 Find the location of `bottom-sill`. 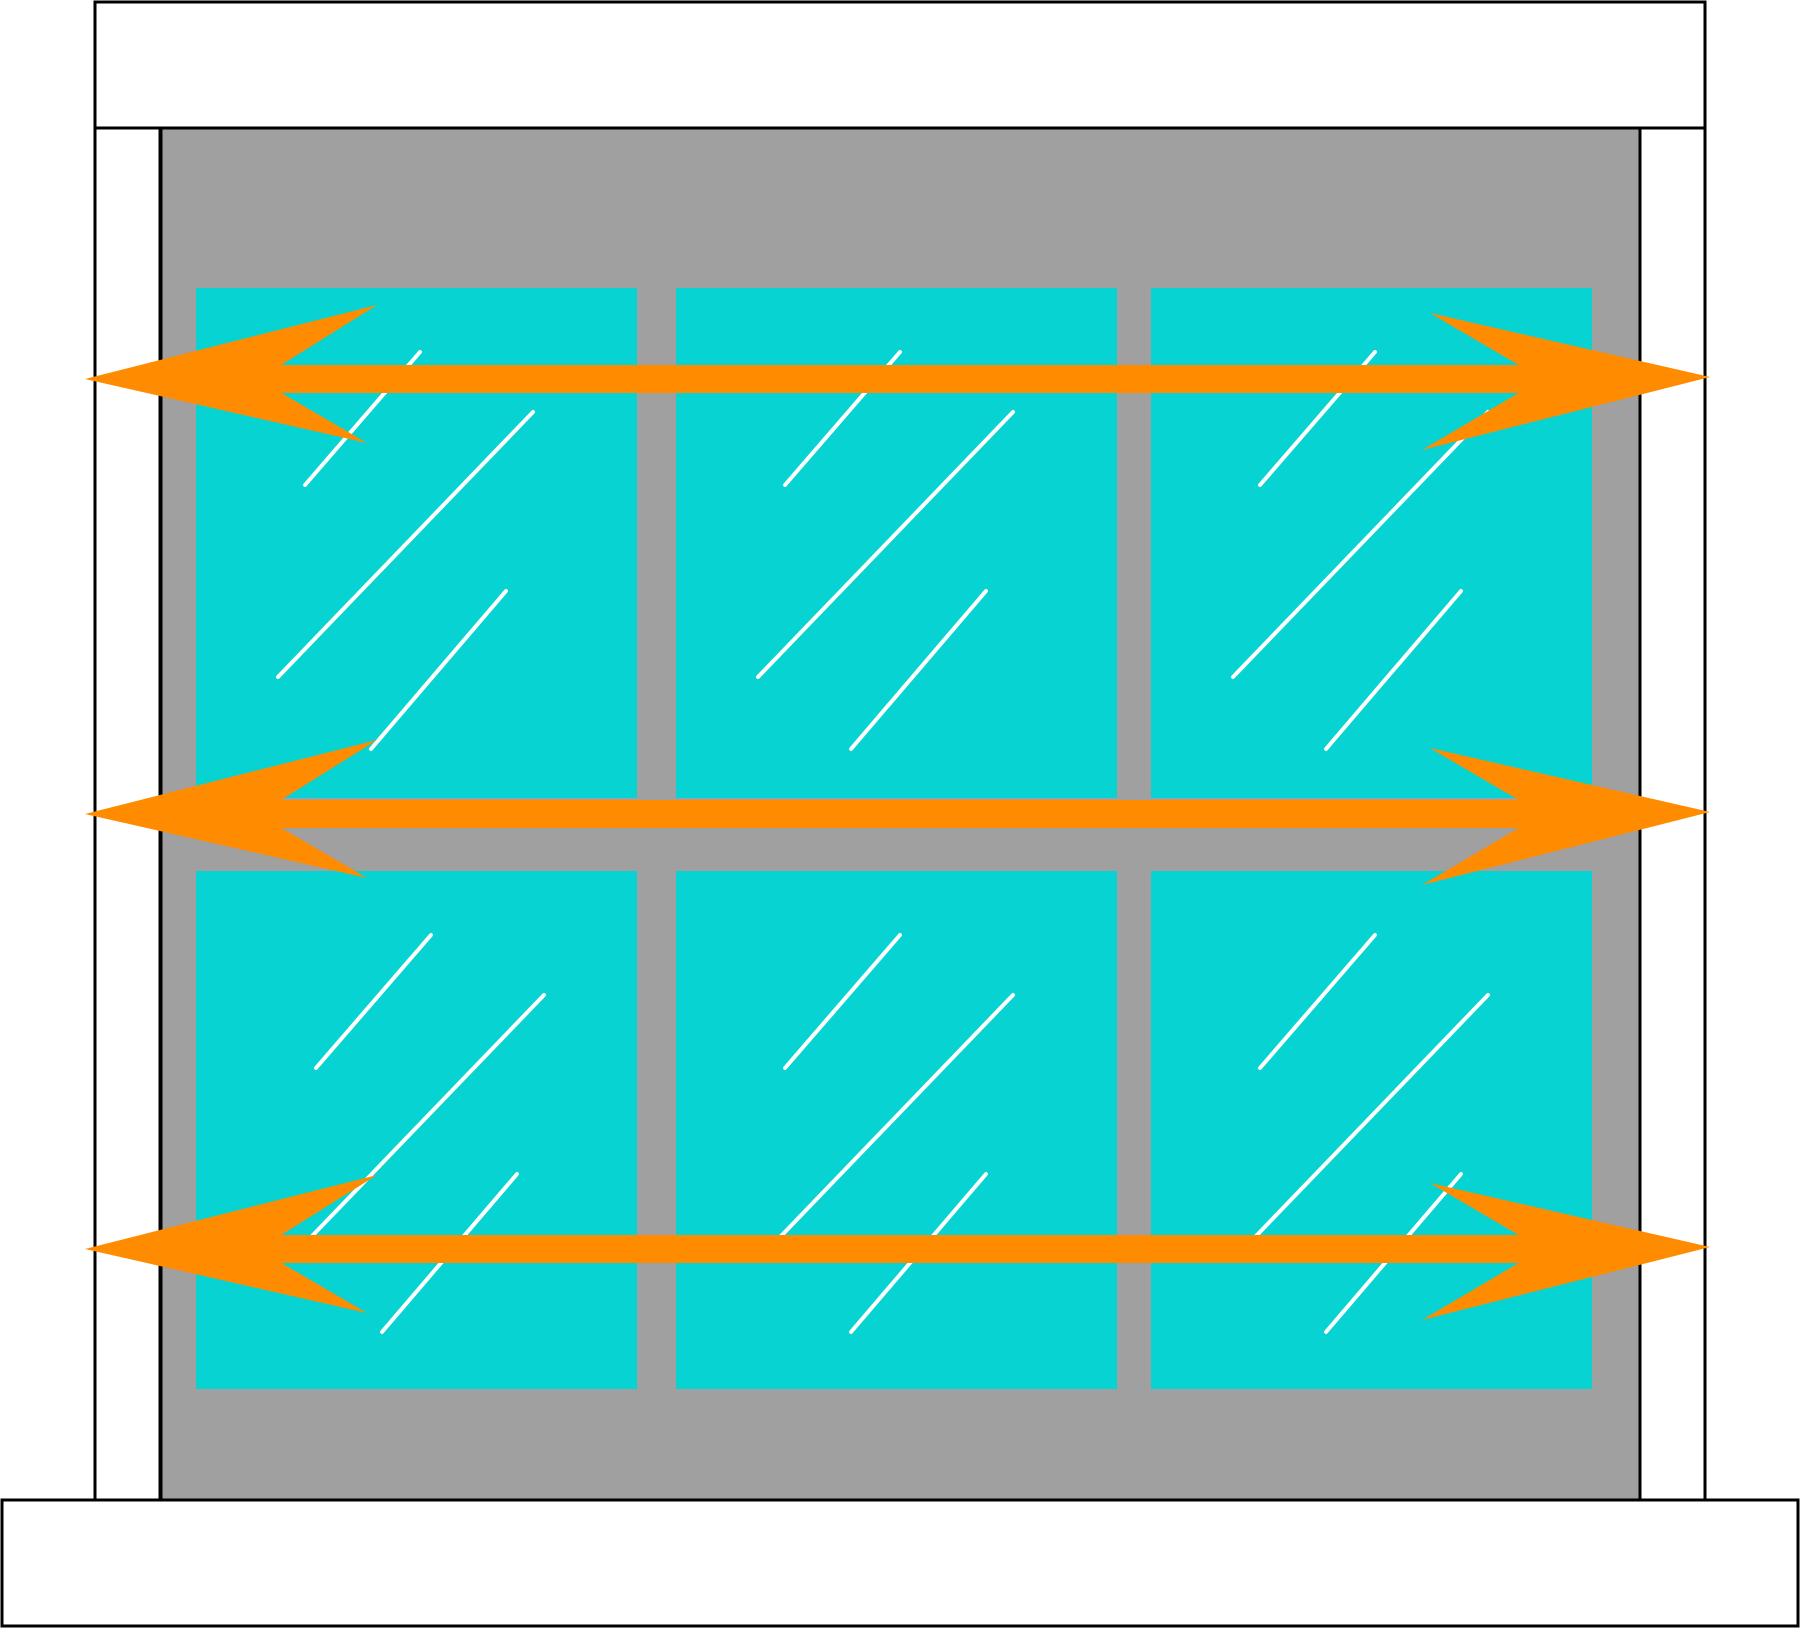

bottom-sill is located at coordinates (900, 1563).